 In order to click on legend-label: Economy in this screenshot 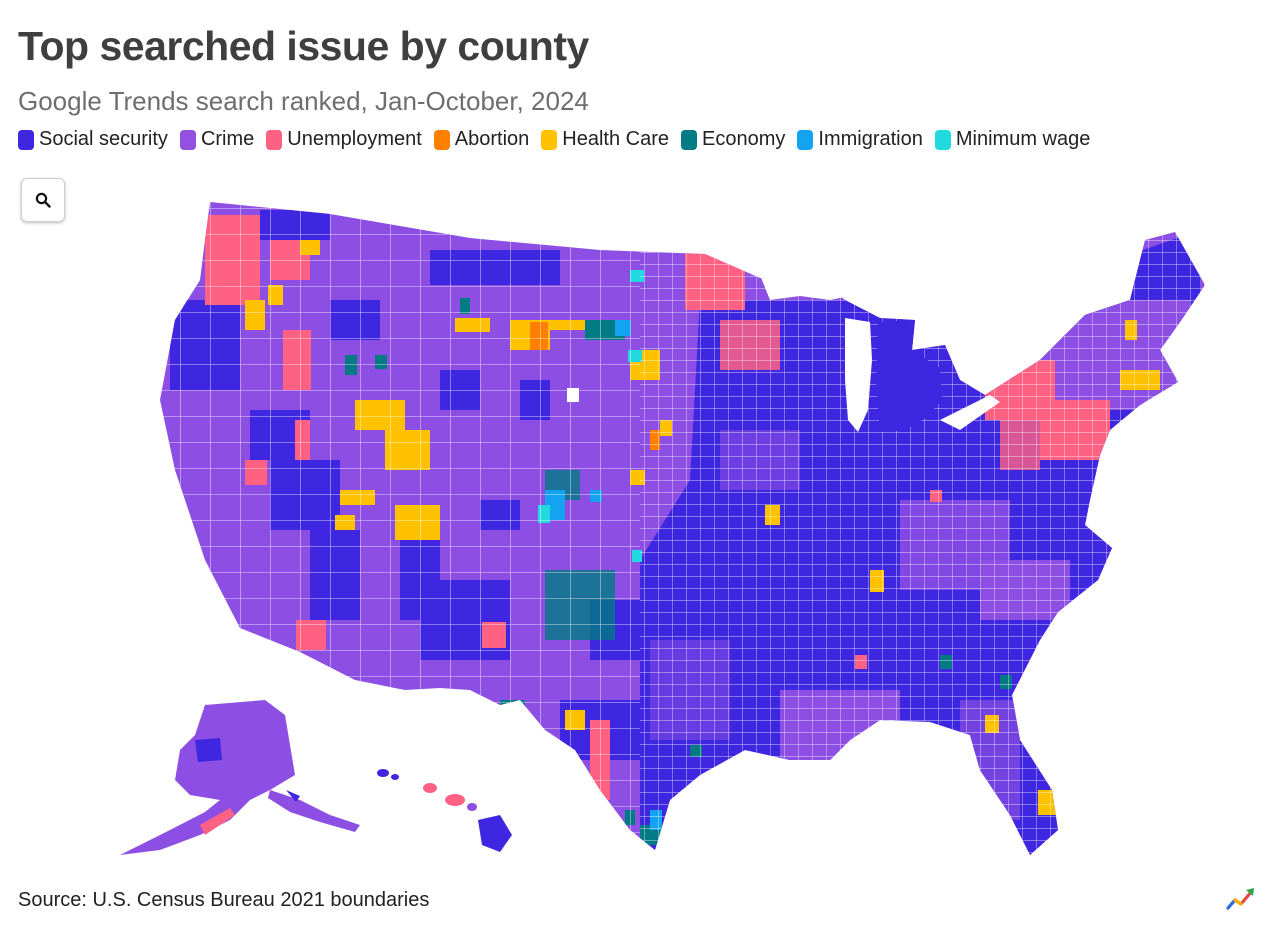, I will do `click(744, 139)`.